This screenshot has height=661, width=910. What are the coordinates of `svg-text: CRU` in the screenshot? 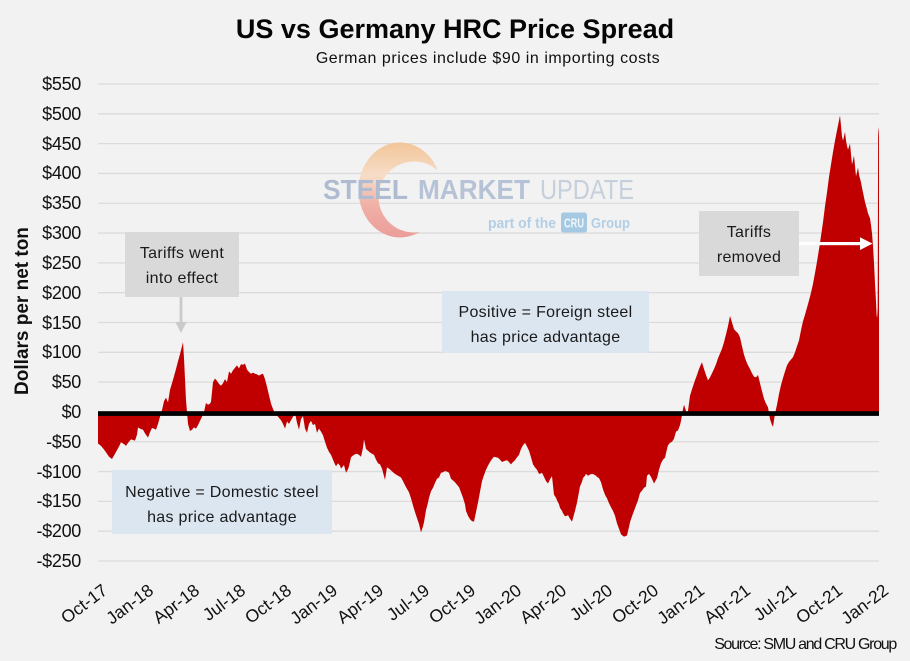 It's located at (574, 223).